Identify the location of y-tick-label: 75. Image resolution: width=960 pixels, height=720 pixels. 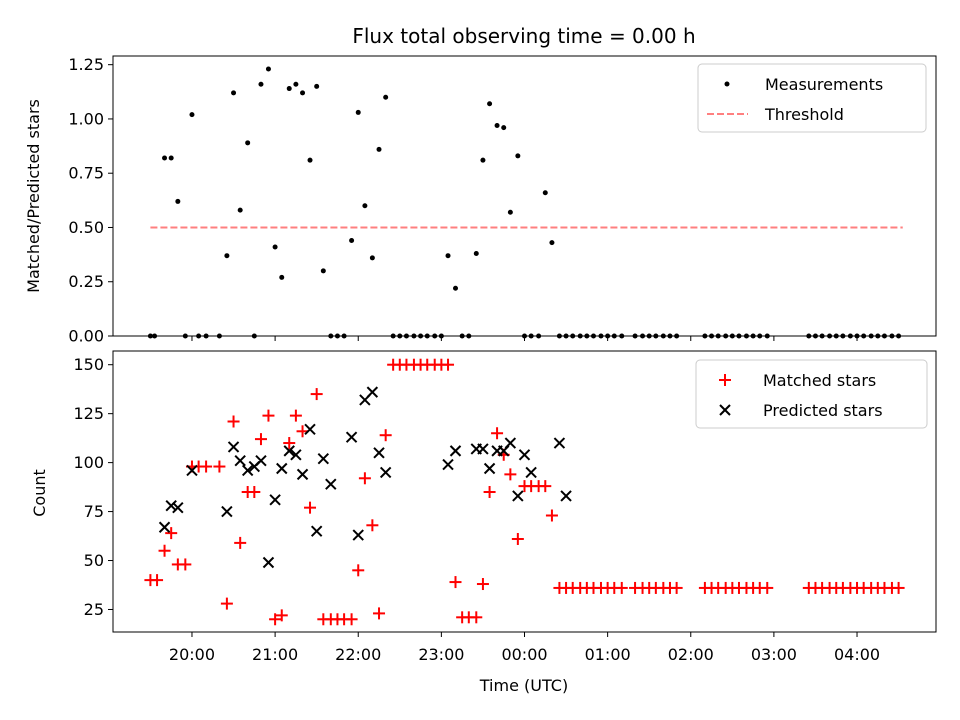
(94, 511).